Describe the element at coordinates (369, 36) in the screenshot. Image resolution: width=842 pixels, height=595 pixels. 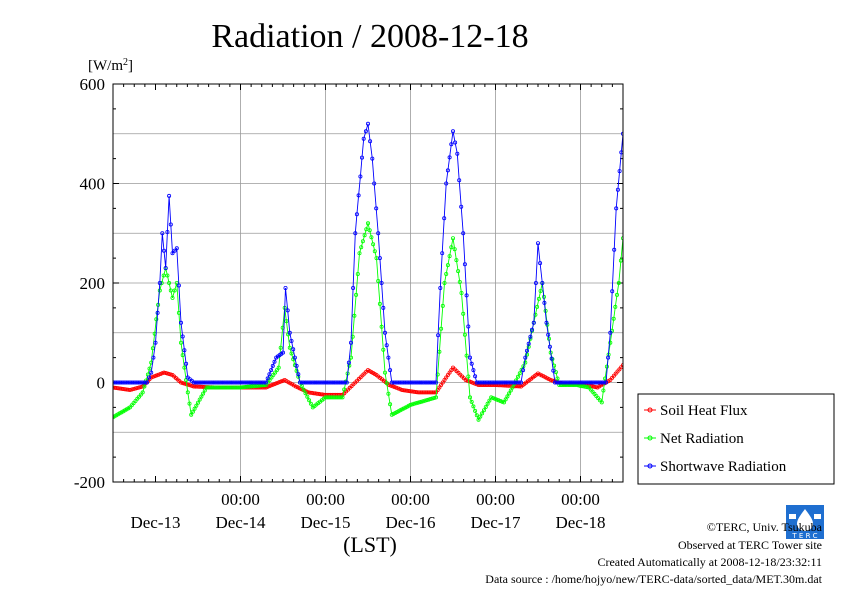
I see `chart-title: Radiation / 2008-12-18` at that location.